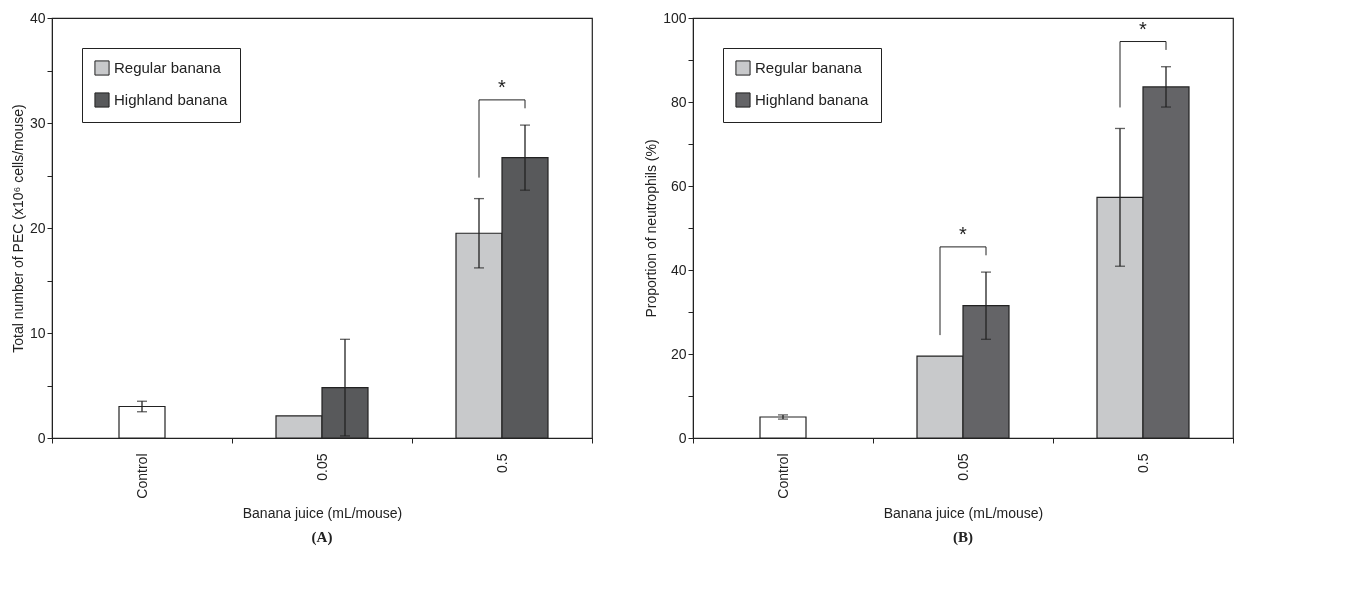  What do you see at coordinates (678, 185) in the screenshot?
I see `y-tick-label: 60` at bounding box center [678, 185].